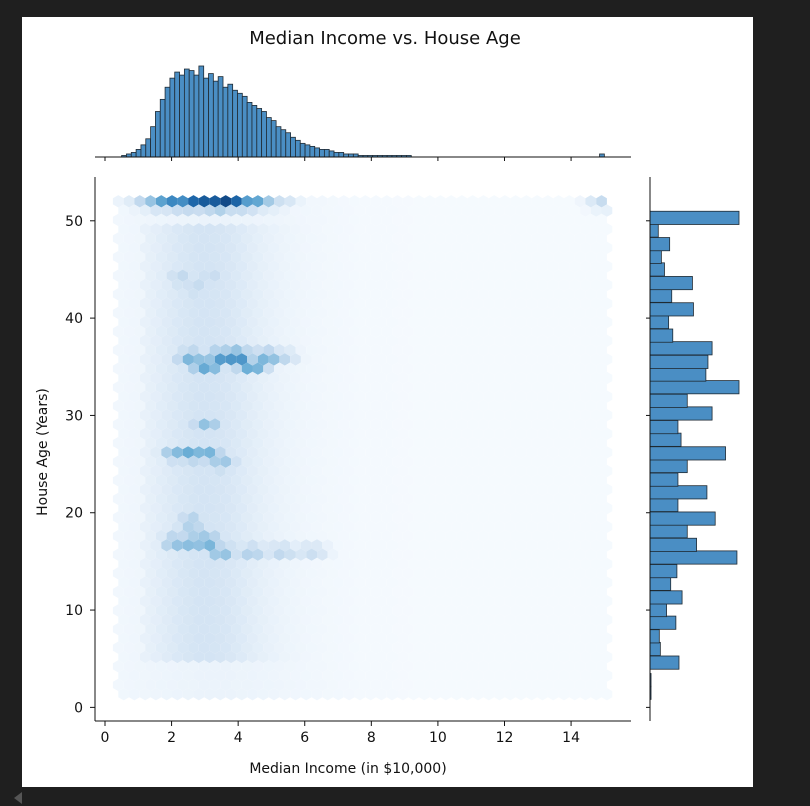 Image resolution: width=810 pixels, height=806 pixels. Describe the element at coordinates (18, 798) in the screenshot. I see `scroll-left-arrow-icon` at that location.